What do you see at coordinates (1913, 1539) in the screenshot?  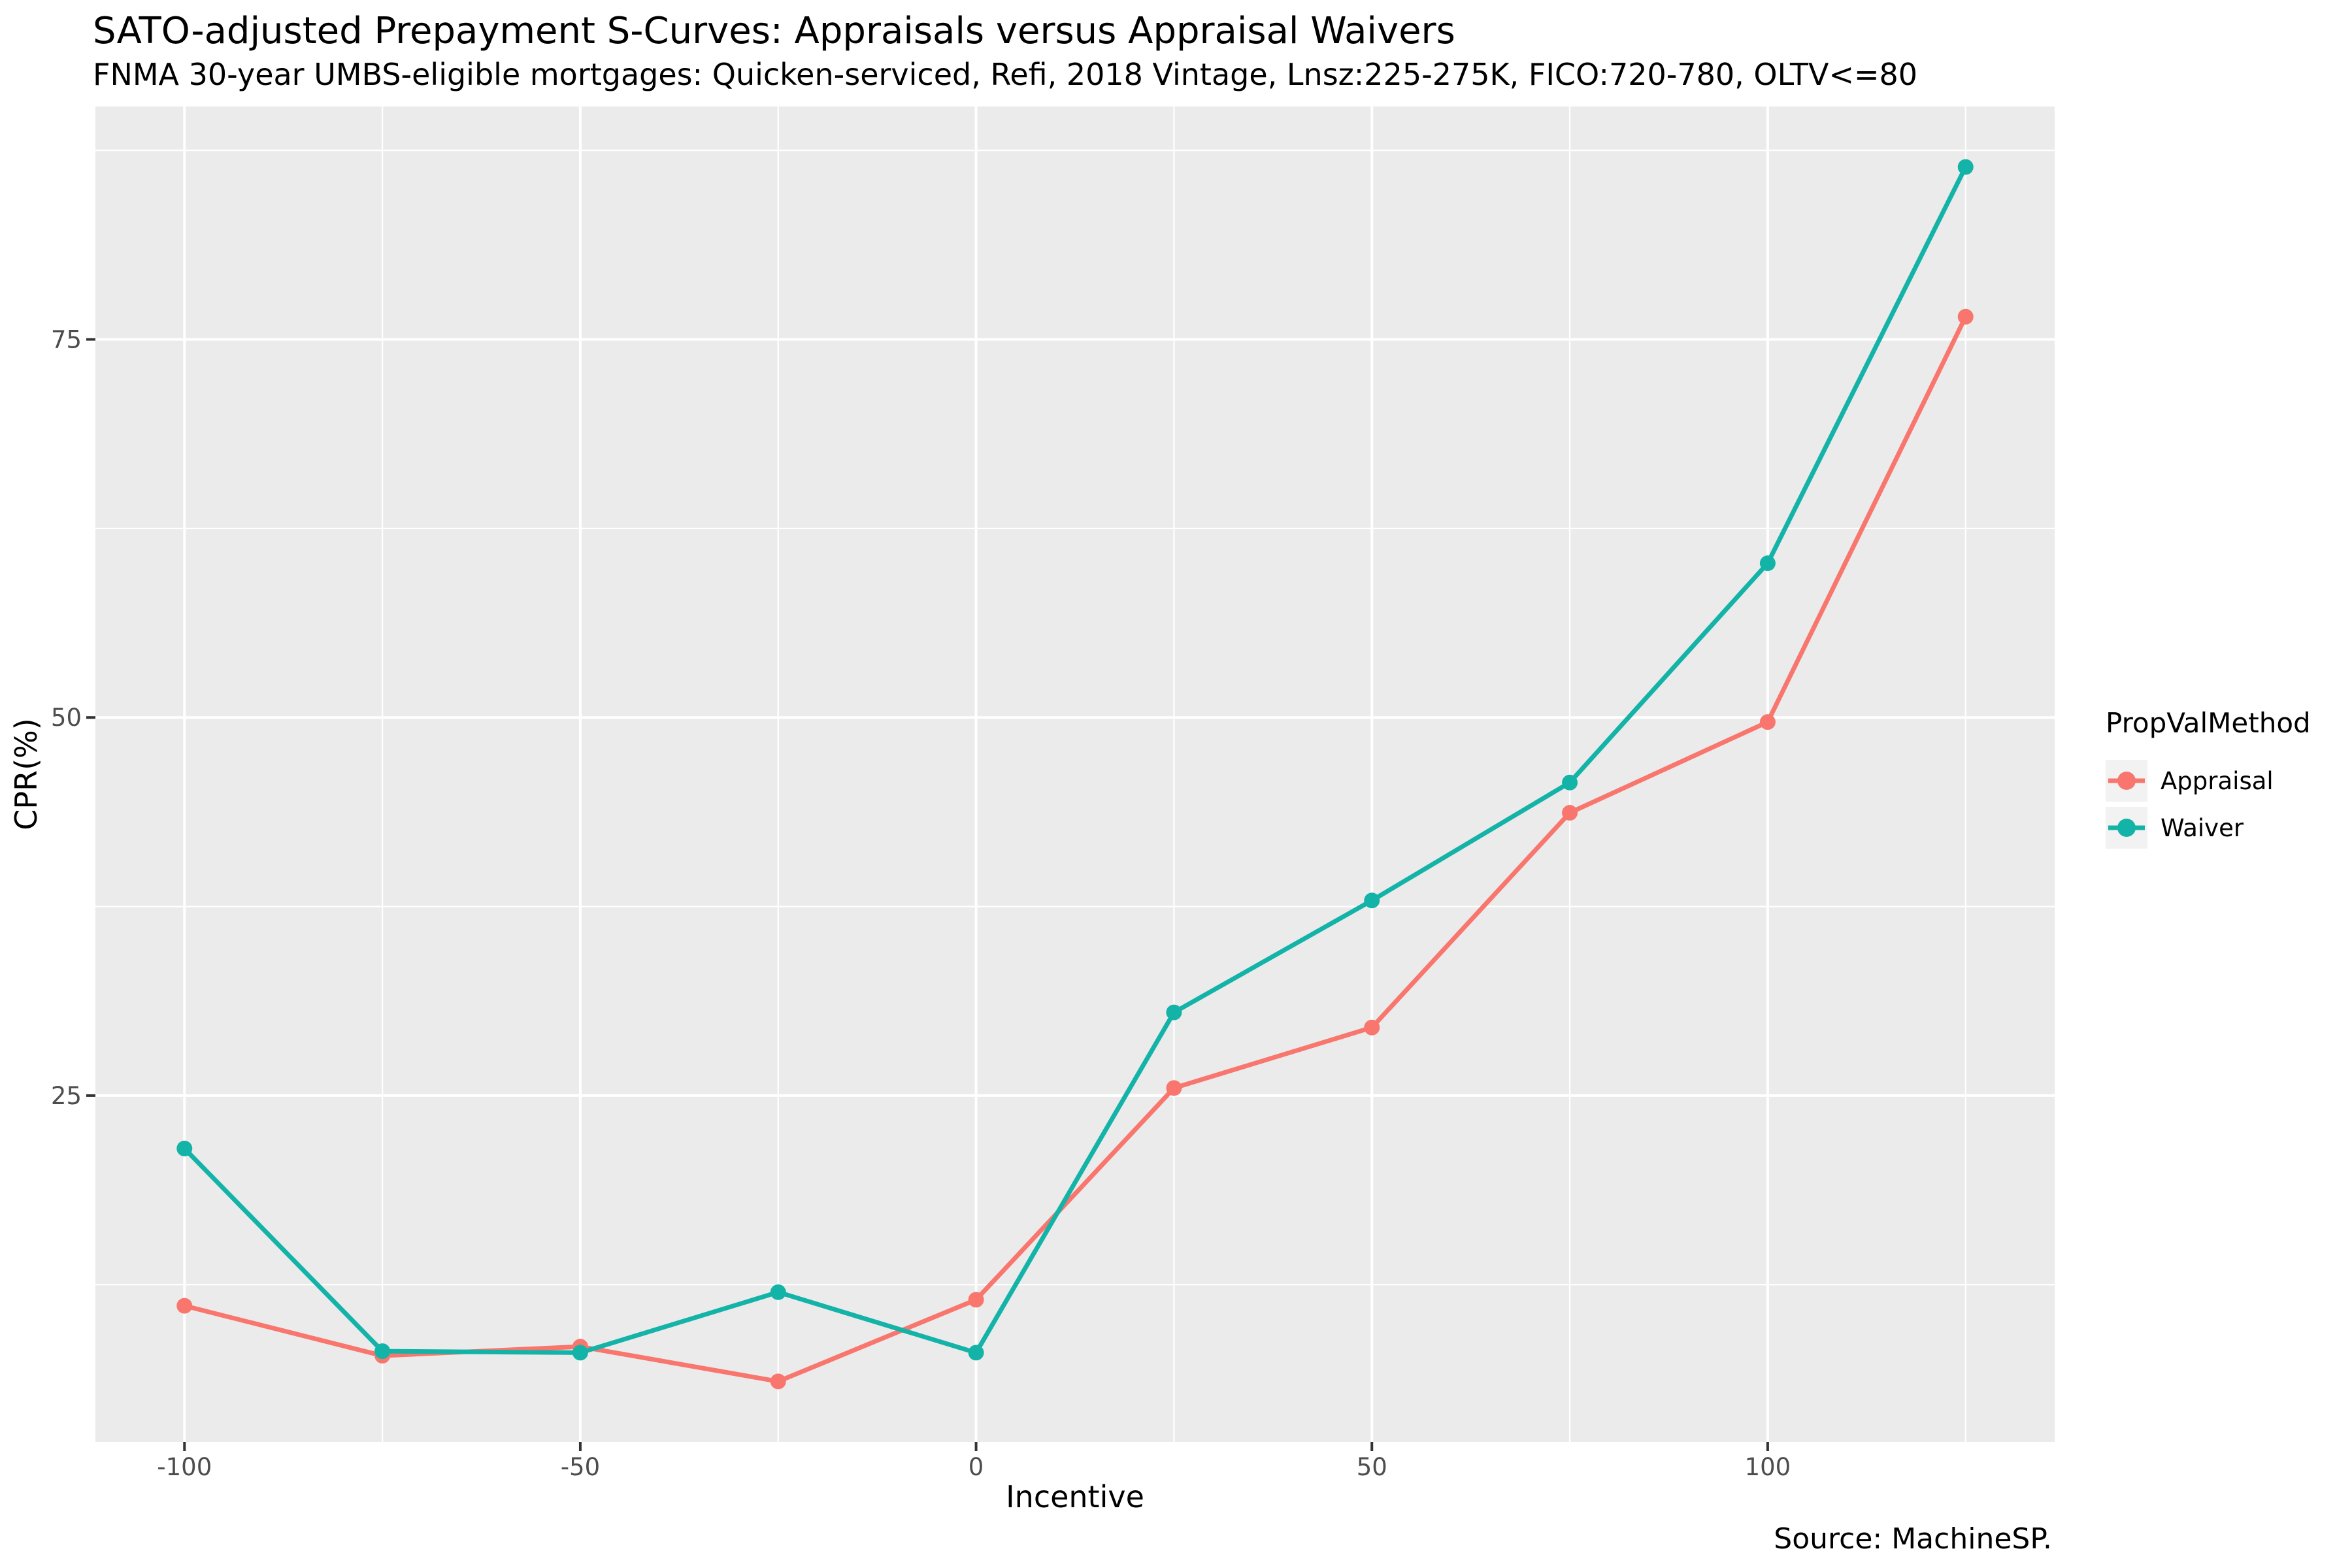 I see `source-caption: Source: MachineSP.` at bounding box center [1913, 1539].